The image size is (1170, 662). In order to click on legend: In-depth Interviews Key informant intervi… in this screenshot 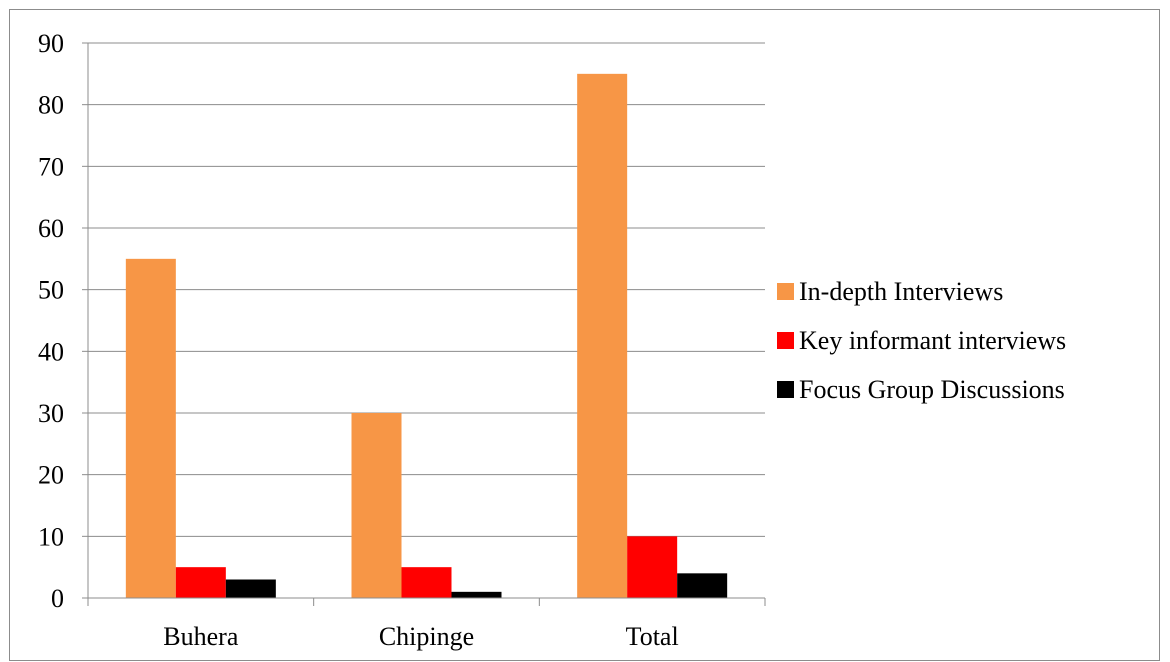, I will do `click(921, 340)`.